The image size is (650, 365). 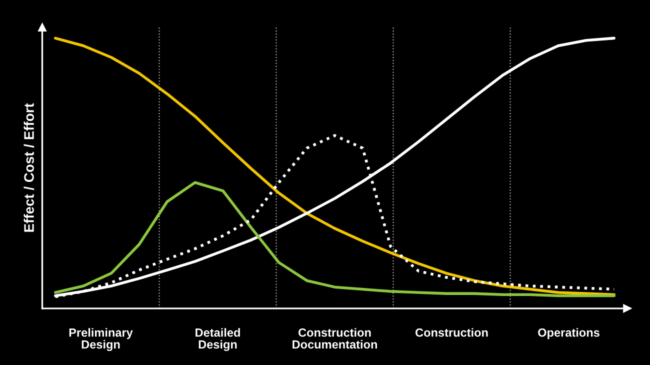 I want to click on text: Preliminary Design, so click(x=101, y=340).